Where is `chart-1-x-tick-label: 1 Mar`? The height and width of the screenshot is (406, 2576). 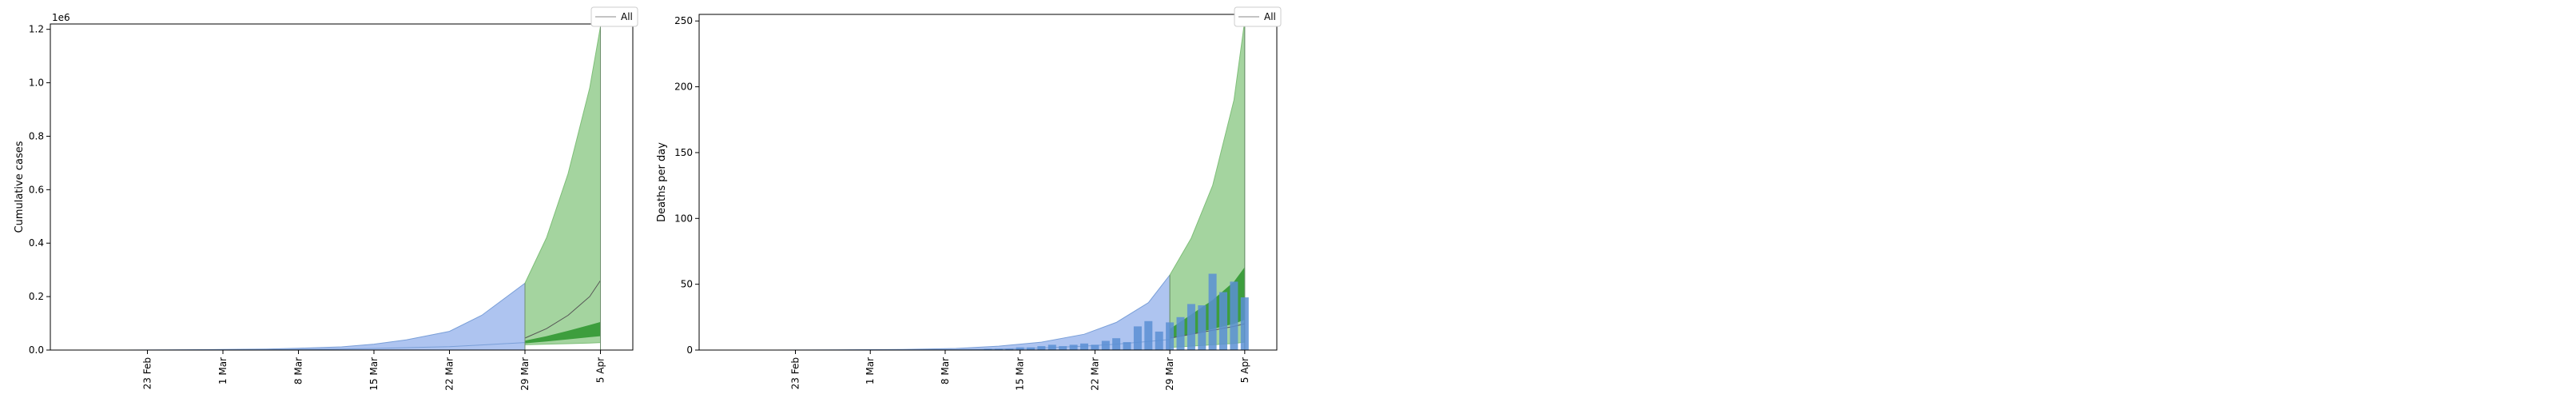 chart-1-x-tick-label: 1 Mar is located at coordinates (223, 371).